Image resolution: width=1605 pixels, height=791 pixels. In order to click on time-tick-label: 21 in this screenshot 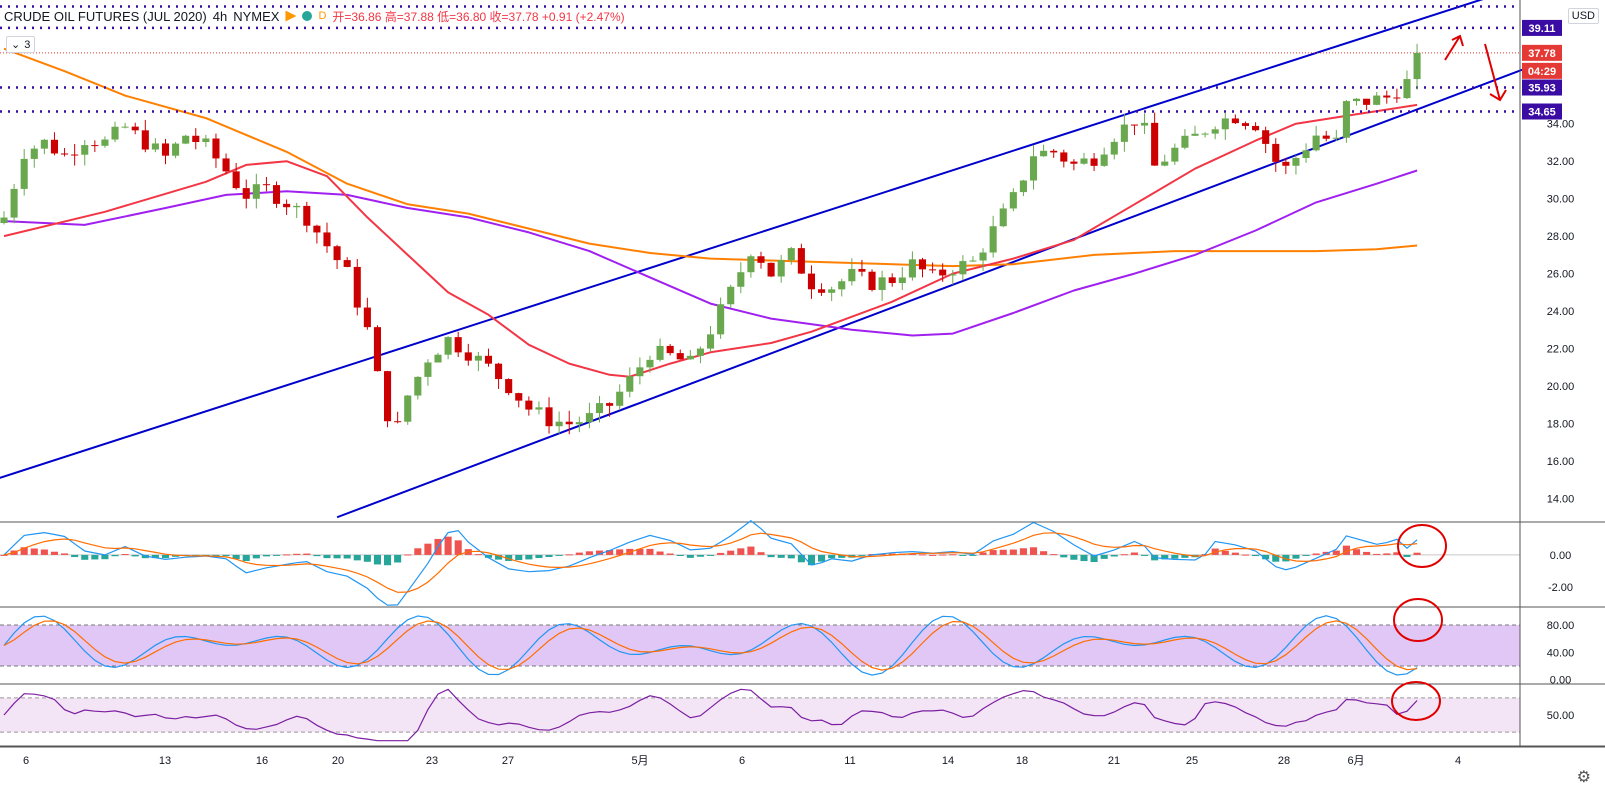, I will do `click(1114, 761)`.